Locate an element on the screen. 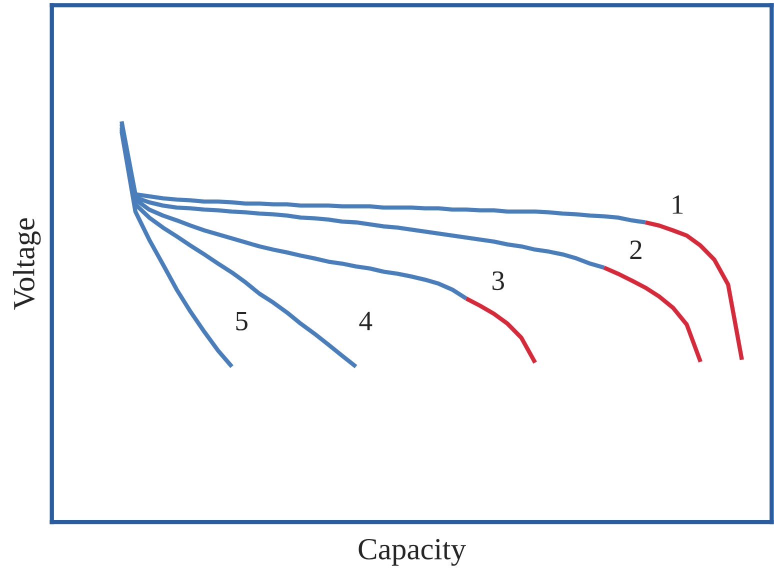 This screenshot has height=575, width=774. y-axis-title: Voltage is located at coordinates (26, 264).